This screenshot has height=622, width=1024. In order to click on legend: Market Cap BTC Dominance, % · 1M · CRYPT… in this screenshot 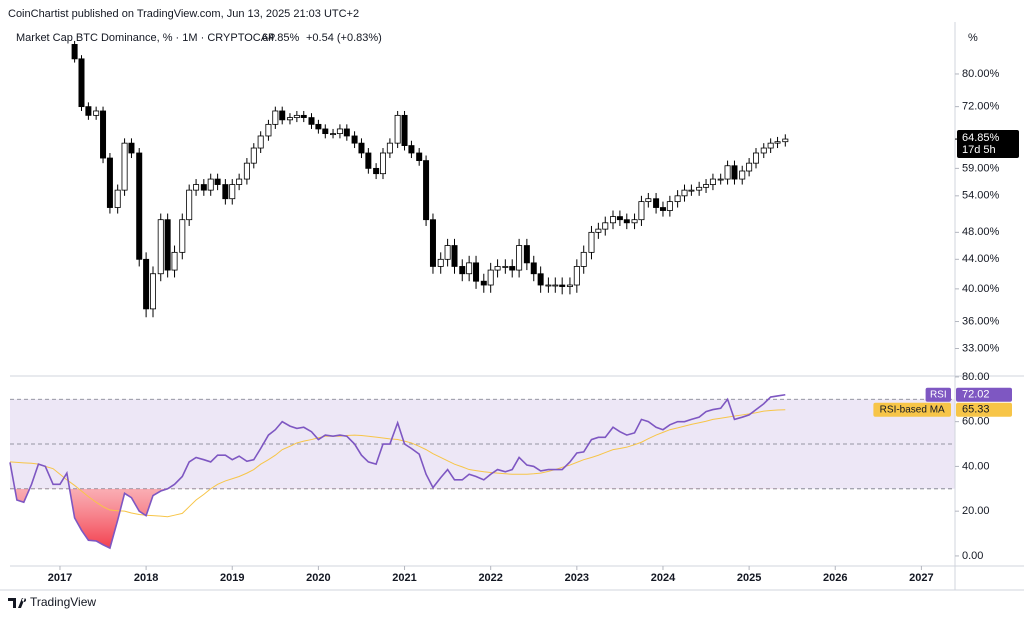, I will do `click(199, 38)`.